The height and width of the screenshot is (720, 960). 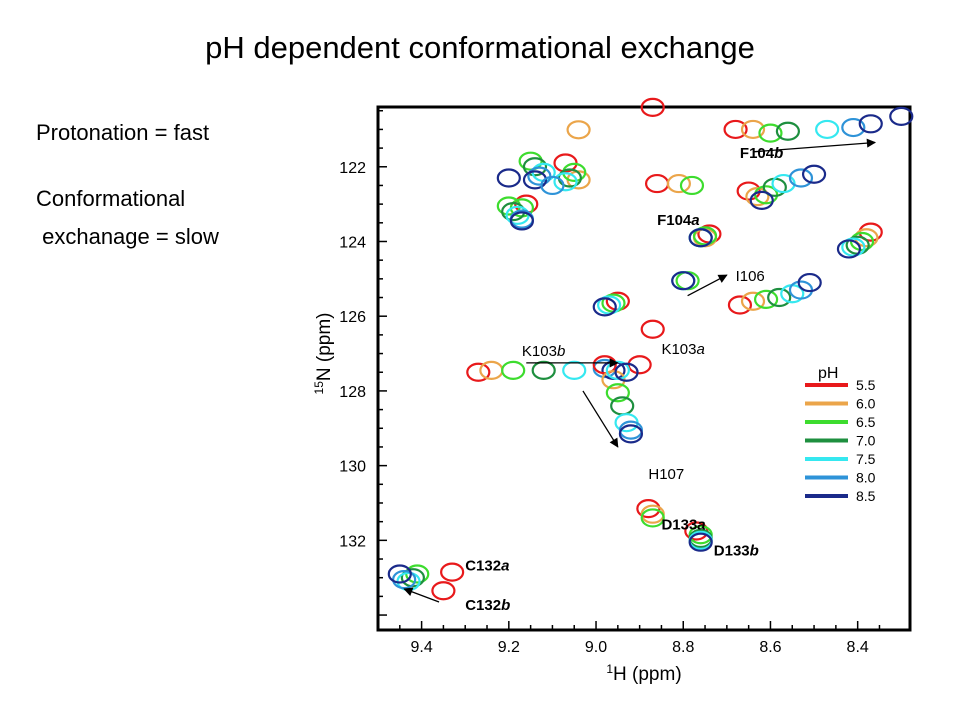 What do you see at coordinates (596, 647) in the screenshot?
I see `x-tick-label: 9.0` at bounding box center [596, 647].